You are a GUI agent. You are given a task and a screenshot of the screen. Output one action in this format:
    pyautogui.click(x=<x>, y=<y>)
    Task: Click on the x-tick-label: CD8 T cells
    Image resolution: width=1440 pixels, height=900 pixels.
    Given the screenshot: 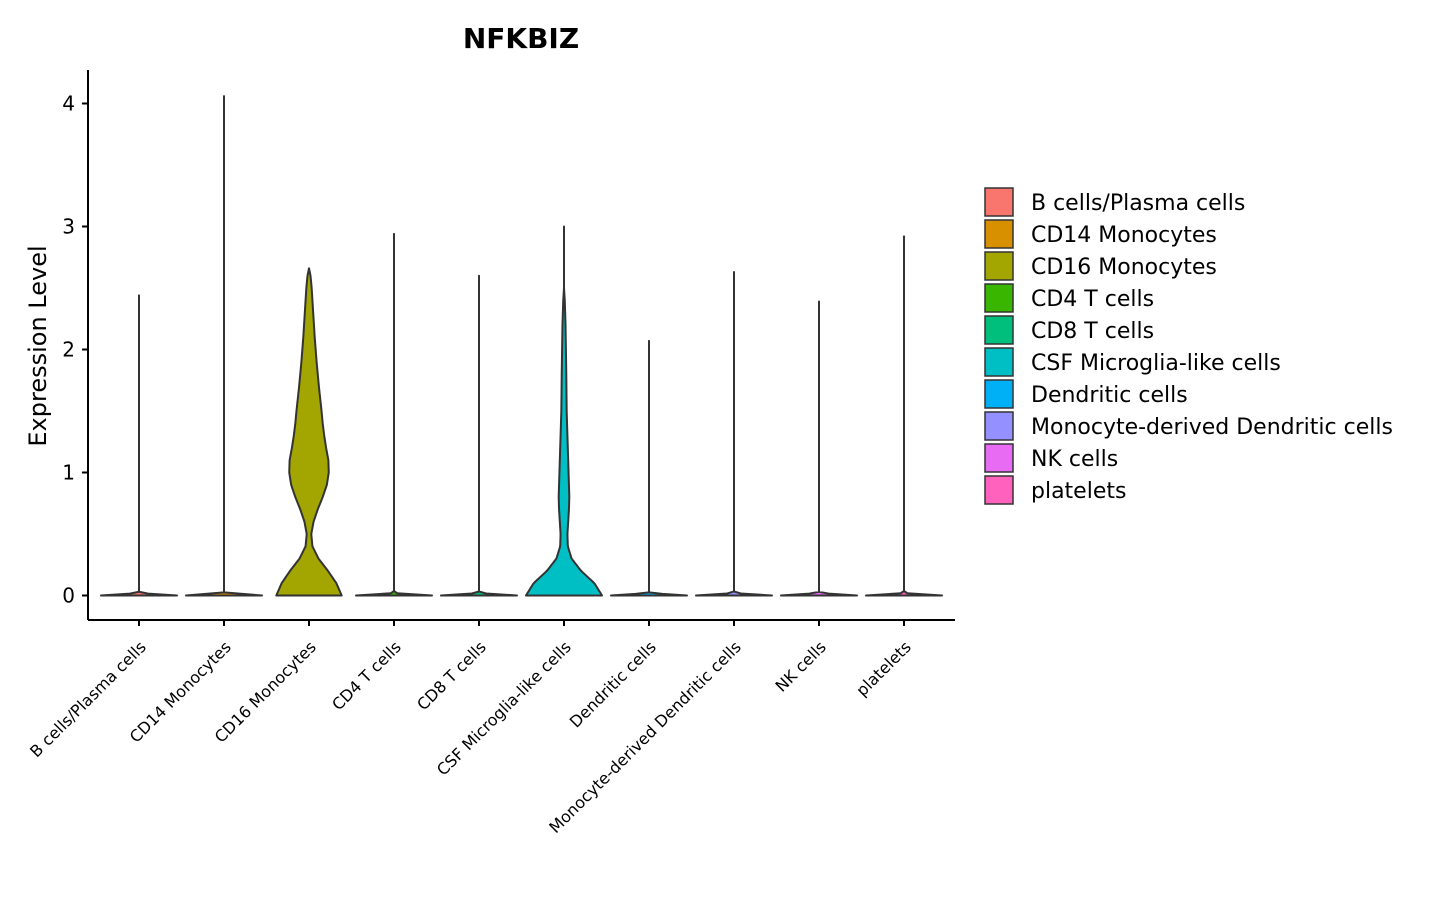 What is the action you would take?
    pyautogui.click(x=451, y=675)
    